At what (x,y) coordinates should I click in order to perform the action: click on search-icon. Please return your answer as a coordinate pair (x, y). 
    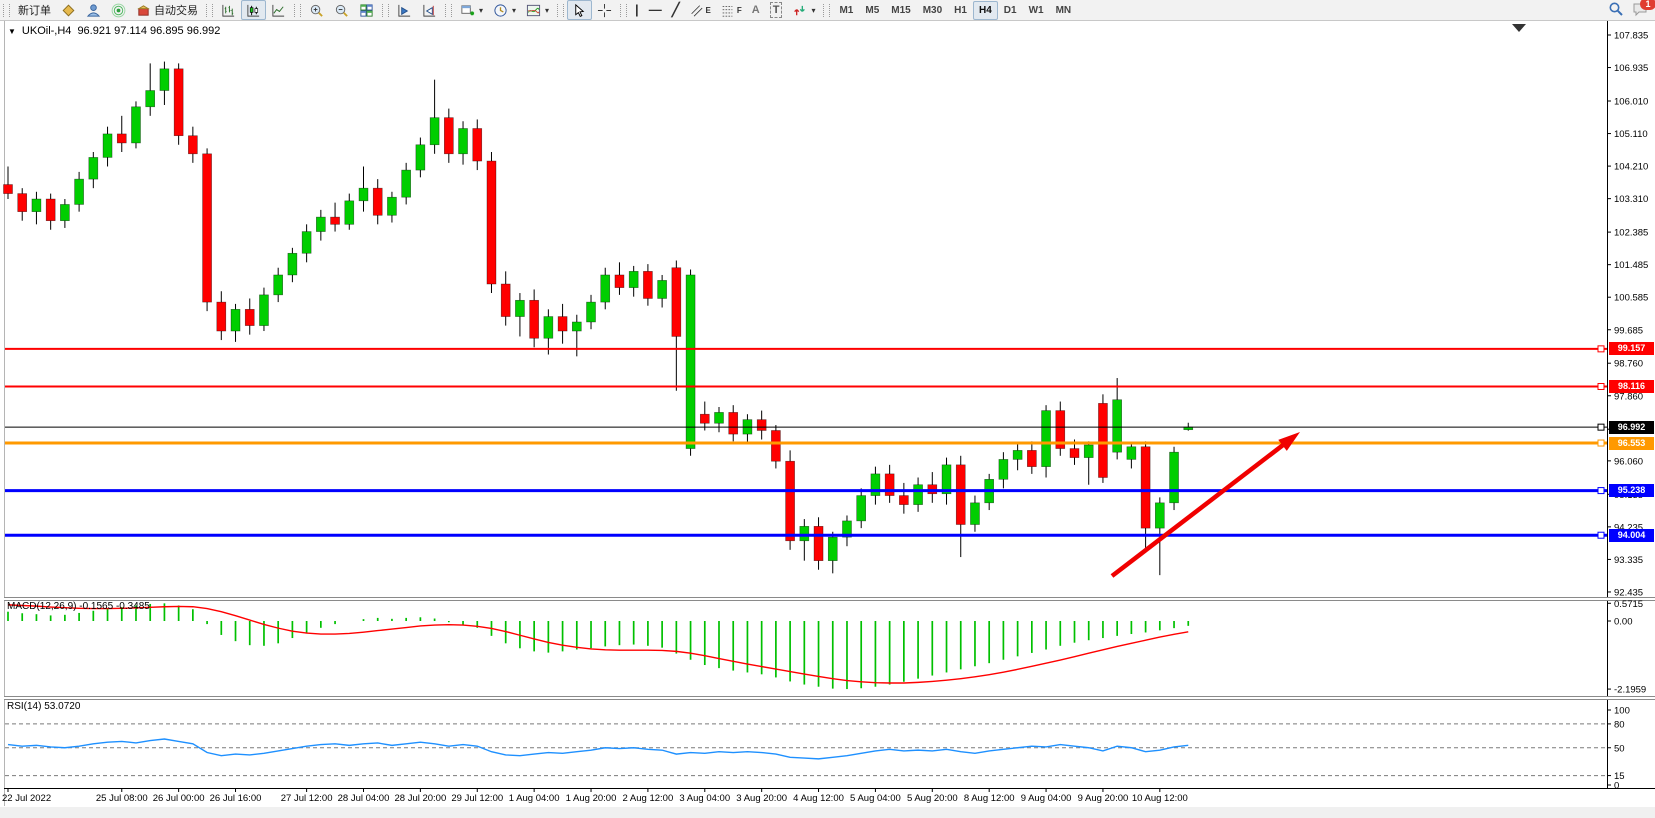
    Looking at the image, I should click on (1616, 10).